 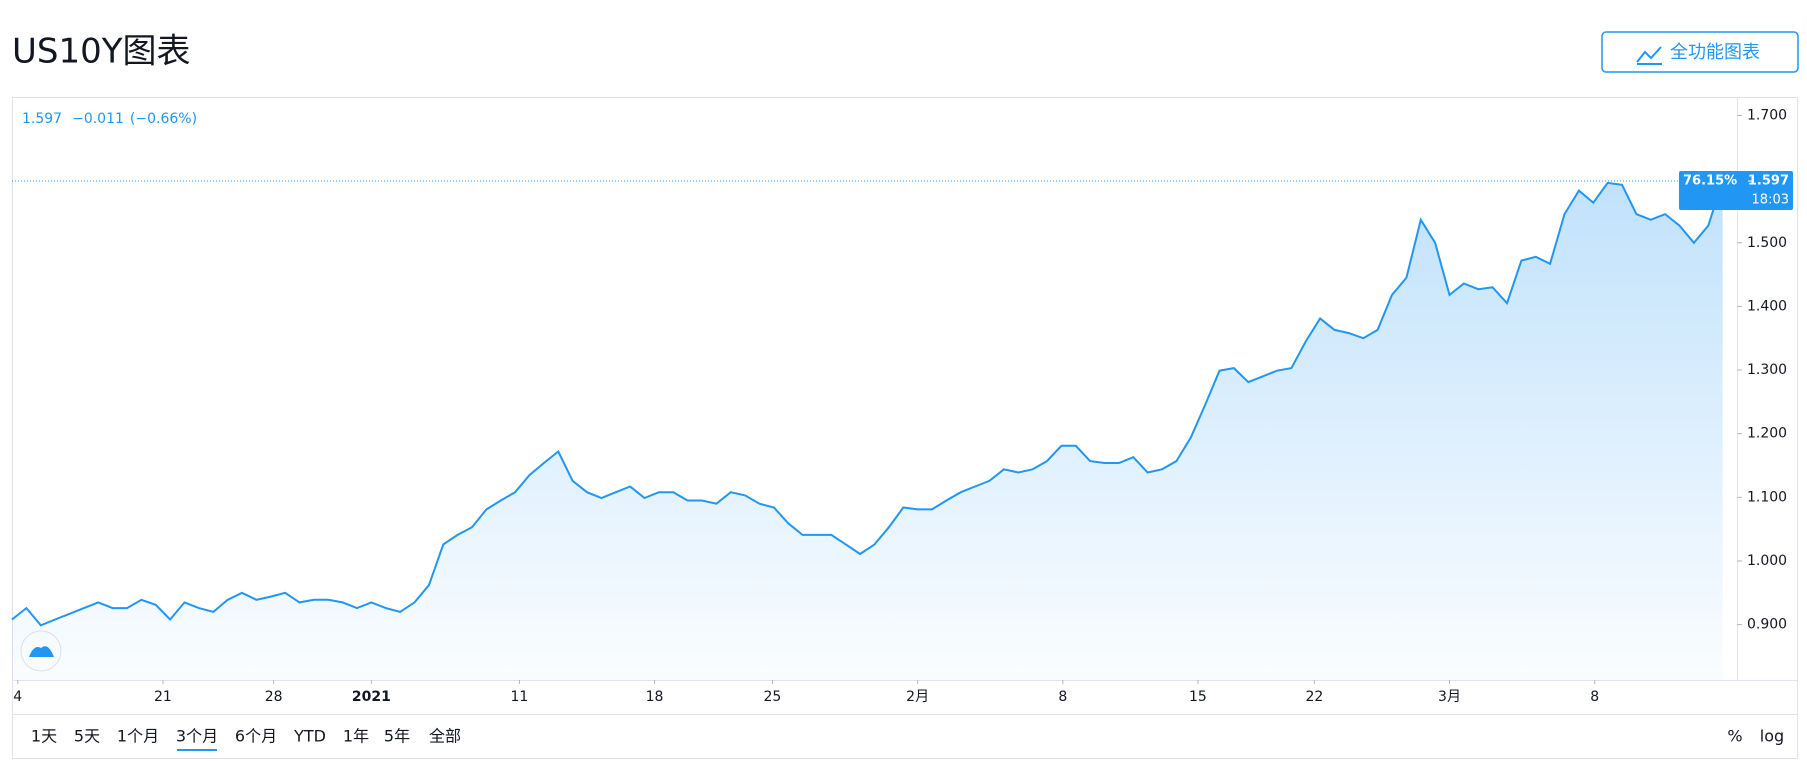 What do you see at coordinates (1715, 52) in the screenshot?
I see `button-label: 全功能图表` at bounding box center [1715, 52].